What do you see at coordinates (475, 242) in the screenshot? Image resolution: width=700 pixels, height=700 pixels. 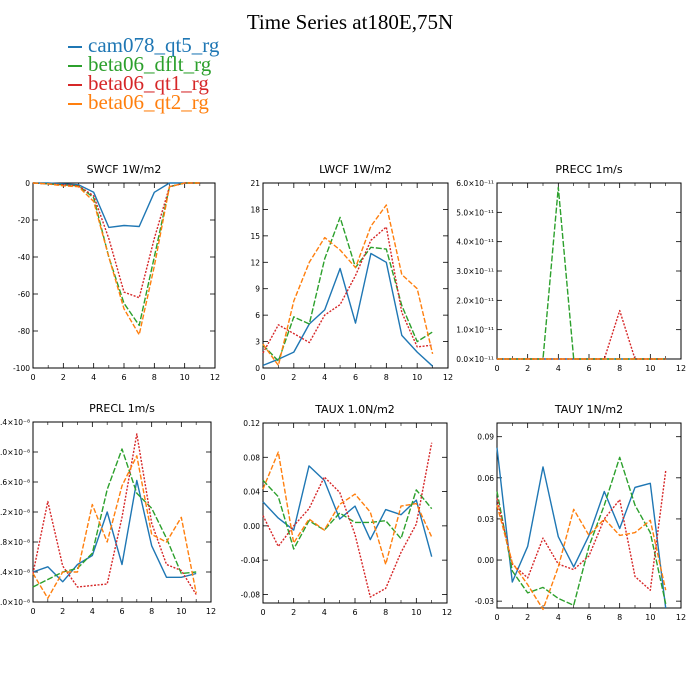 I see `y-tick-label: 4.0×10⁻¹¹` at bounding box center [475, 242].